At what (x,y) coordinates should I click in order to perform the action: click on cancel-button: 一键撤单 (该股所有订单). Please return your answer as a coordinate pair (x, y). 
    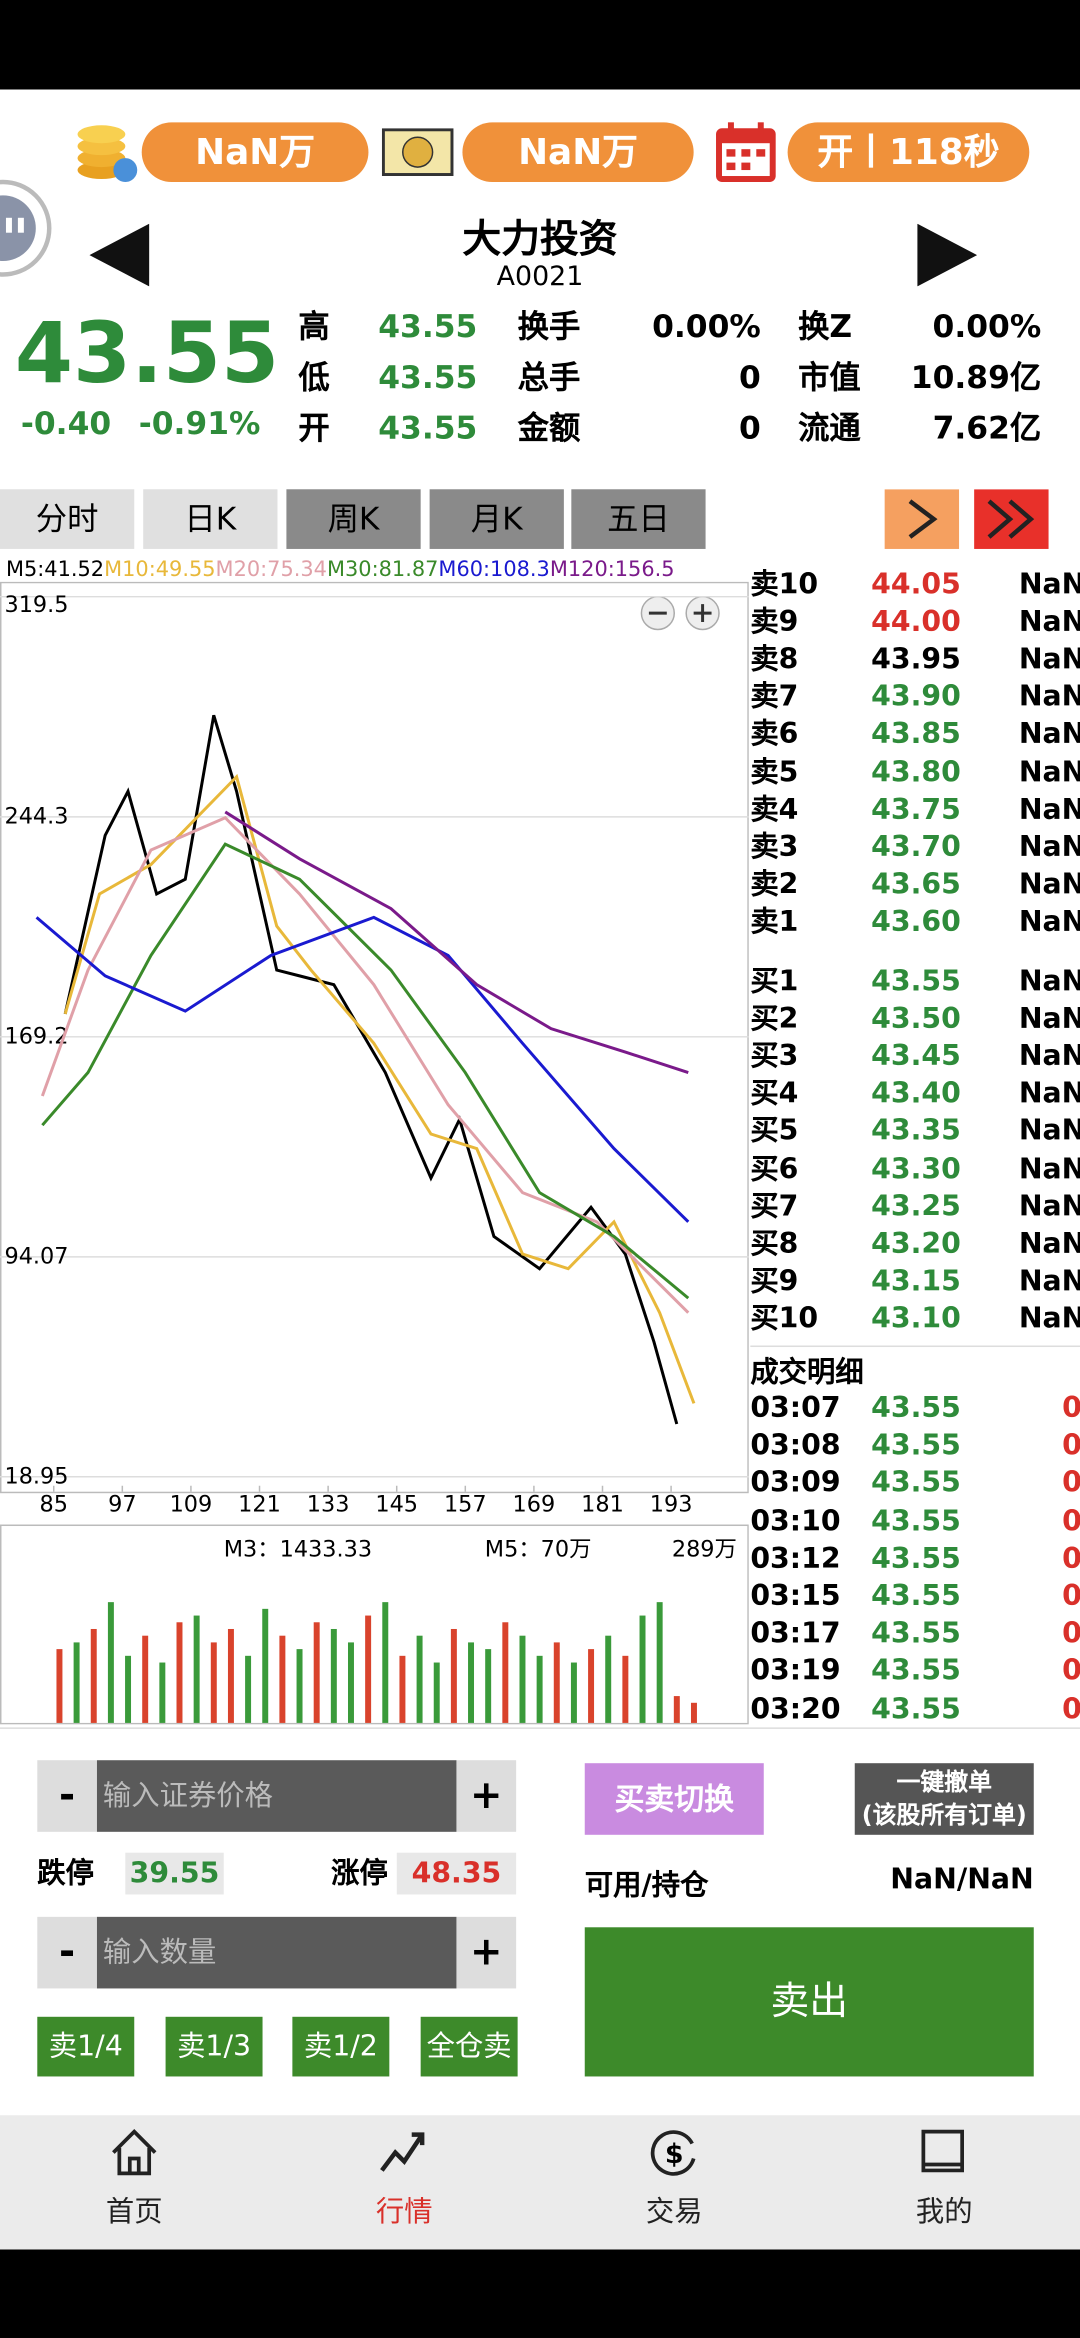
    Looking at the image, I should click on (944, 1799).